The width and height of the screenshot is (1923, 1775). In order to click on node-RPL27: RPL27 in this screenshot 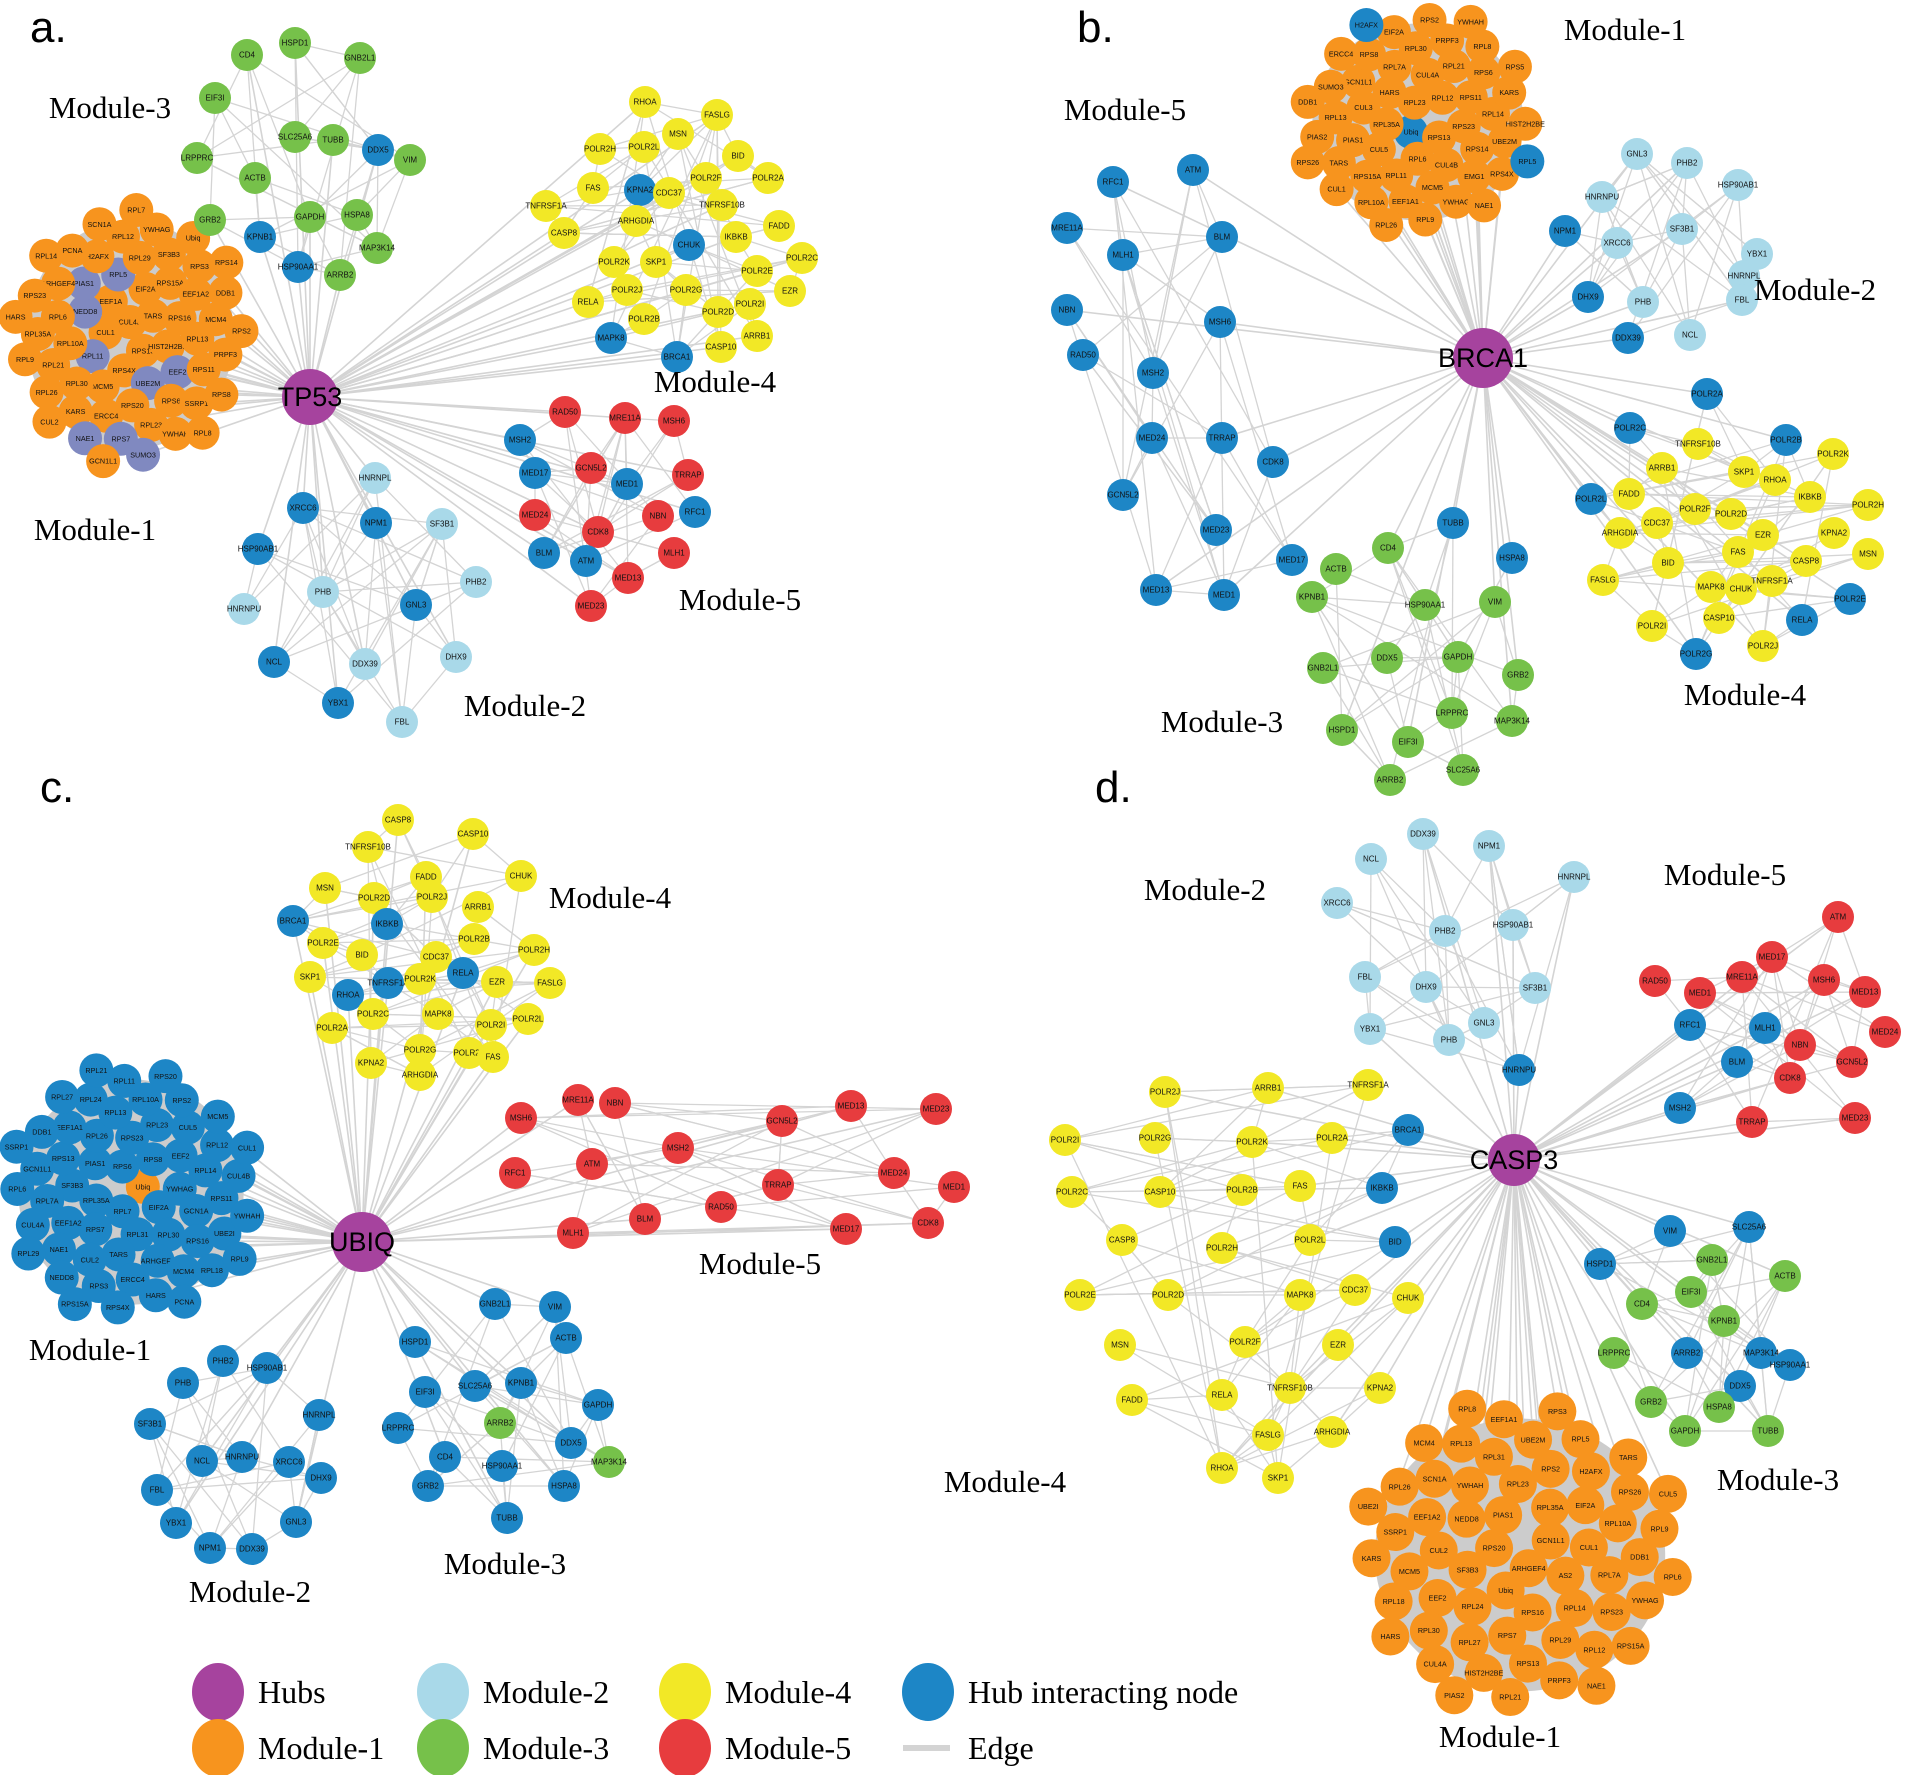, I will do `click(62, 1096)`.